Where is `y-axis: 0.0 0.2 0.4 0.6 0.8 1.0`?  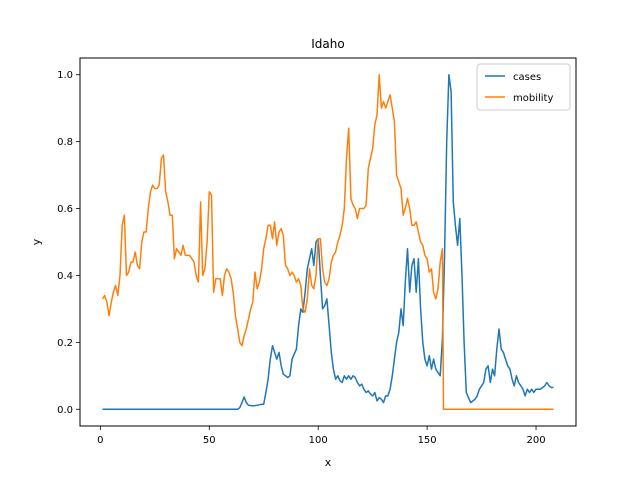
y-axis: 0.0 0.2 0.4 0.6 0.8 1.0 is located at coordinates (68, 243).